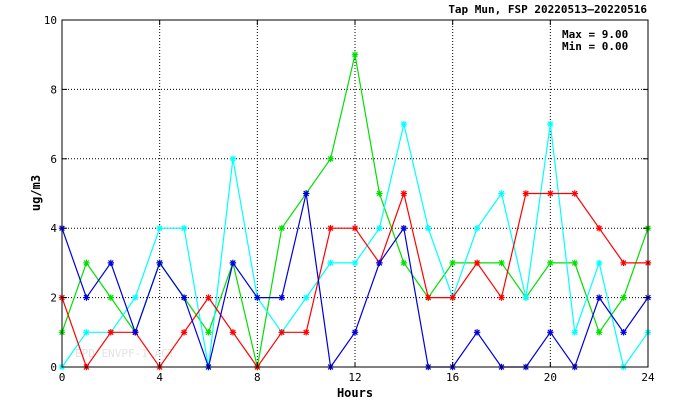 The height and width of the screenshot is (409, 674). What do you see at coordinates (36, 193) in the screenshot?
I see `y-axis-label: ug/m3` at bounding box center [36, 193].